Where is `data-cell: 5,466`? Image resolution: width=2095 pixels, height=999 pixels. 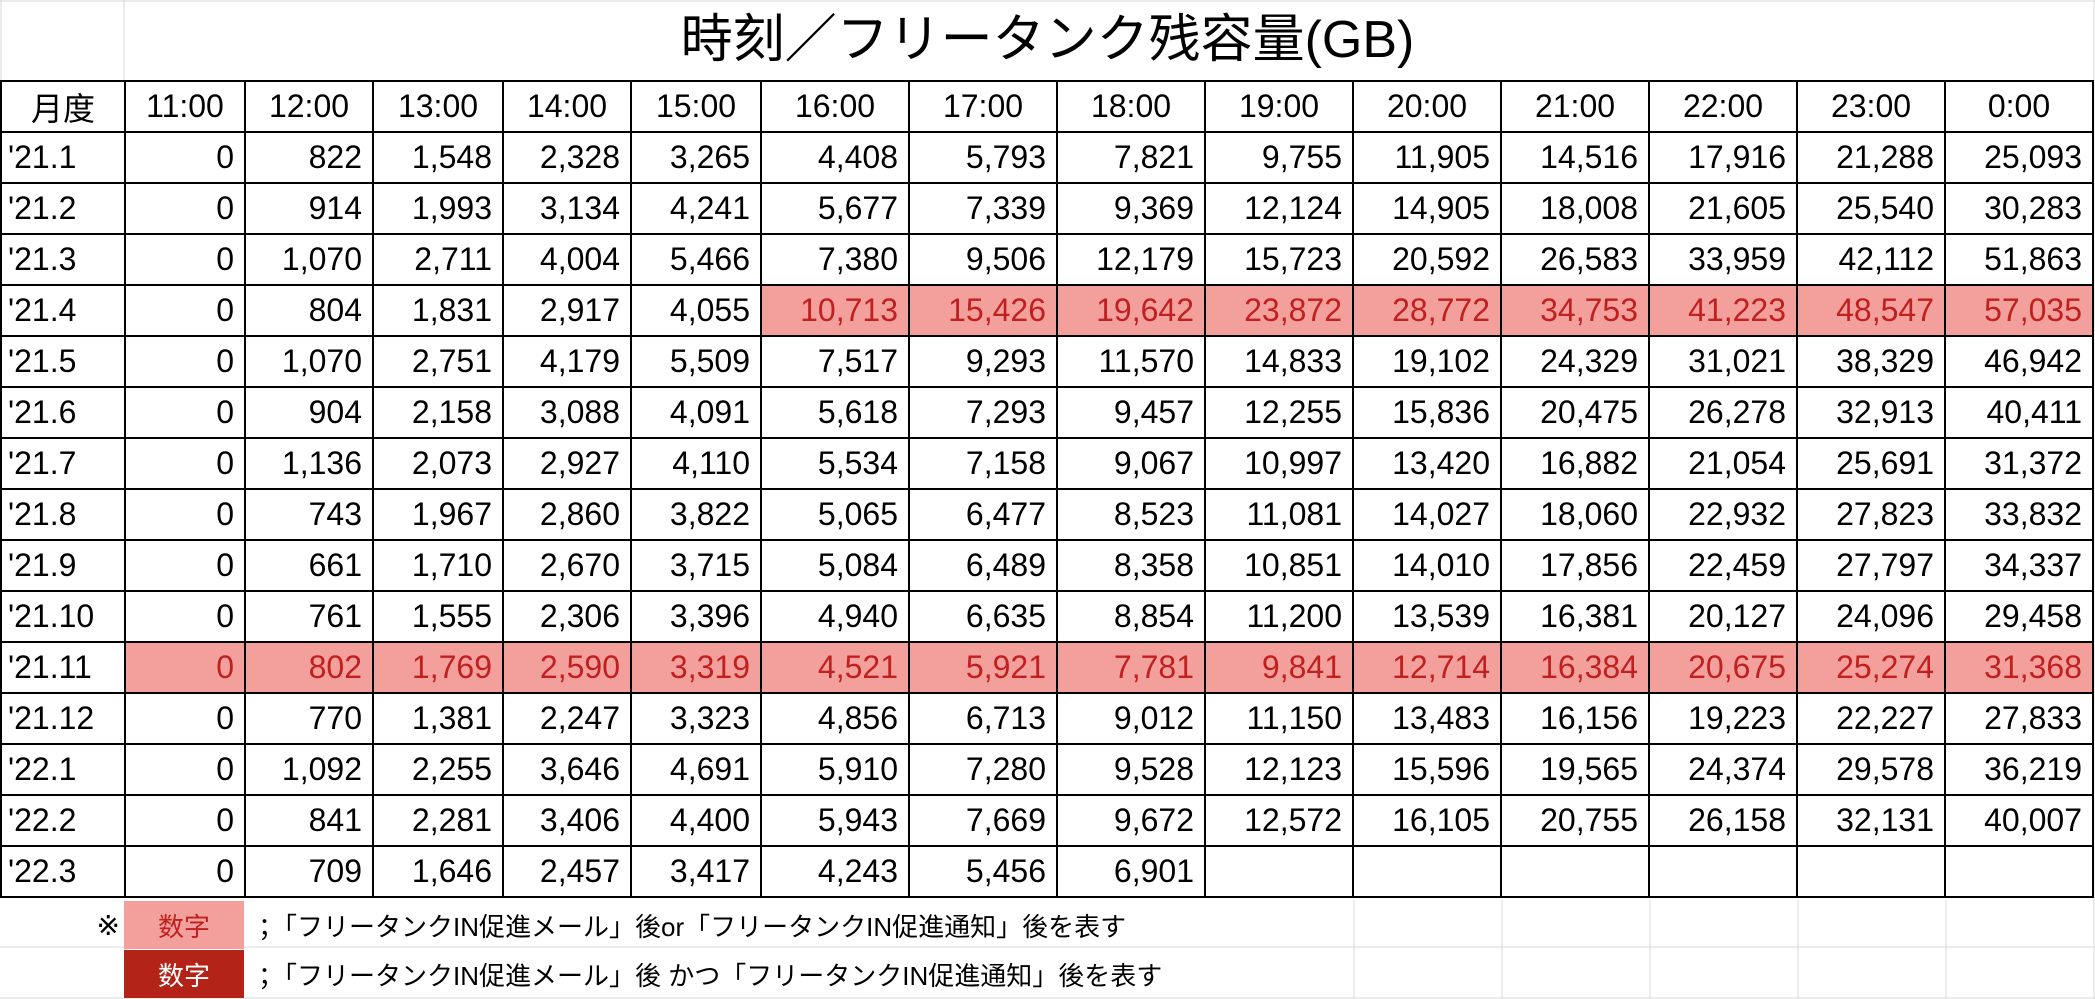
data-cell: 5,466 is located at coordinates (696, 259).